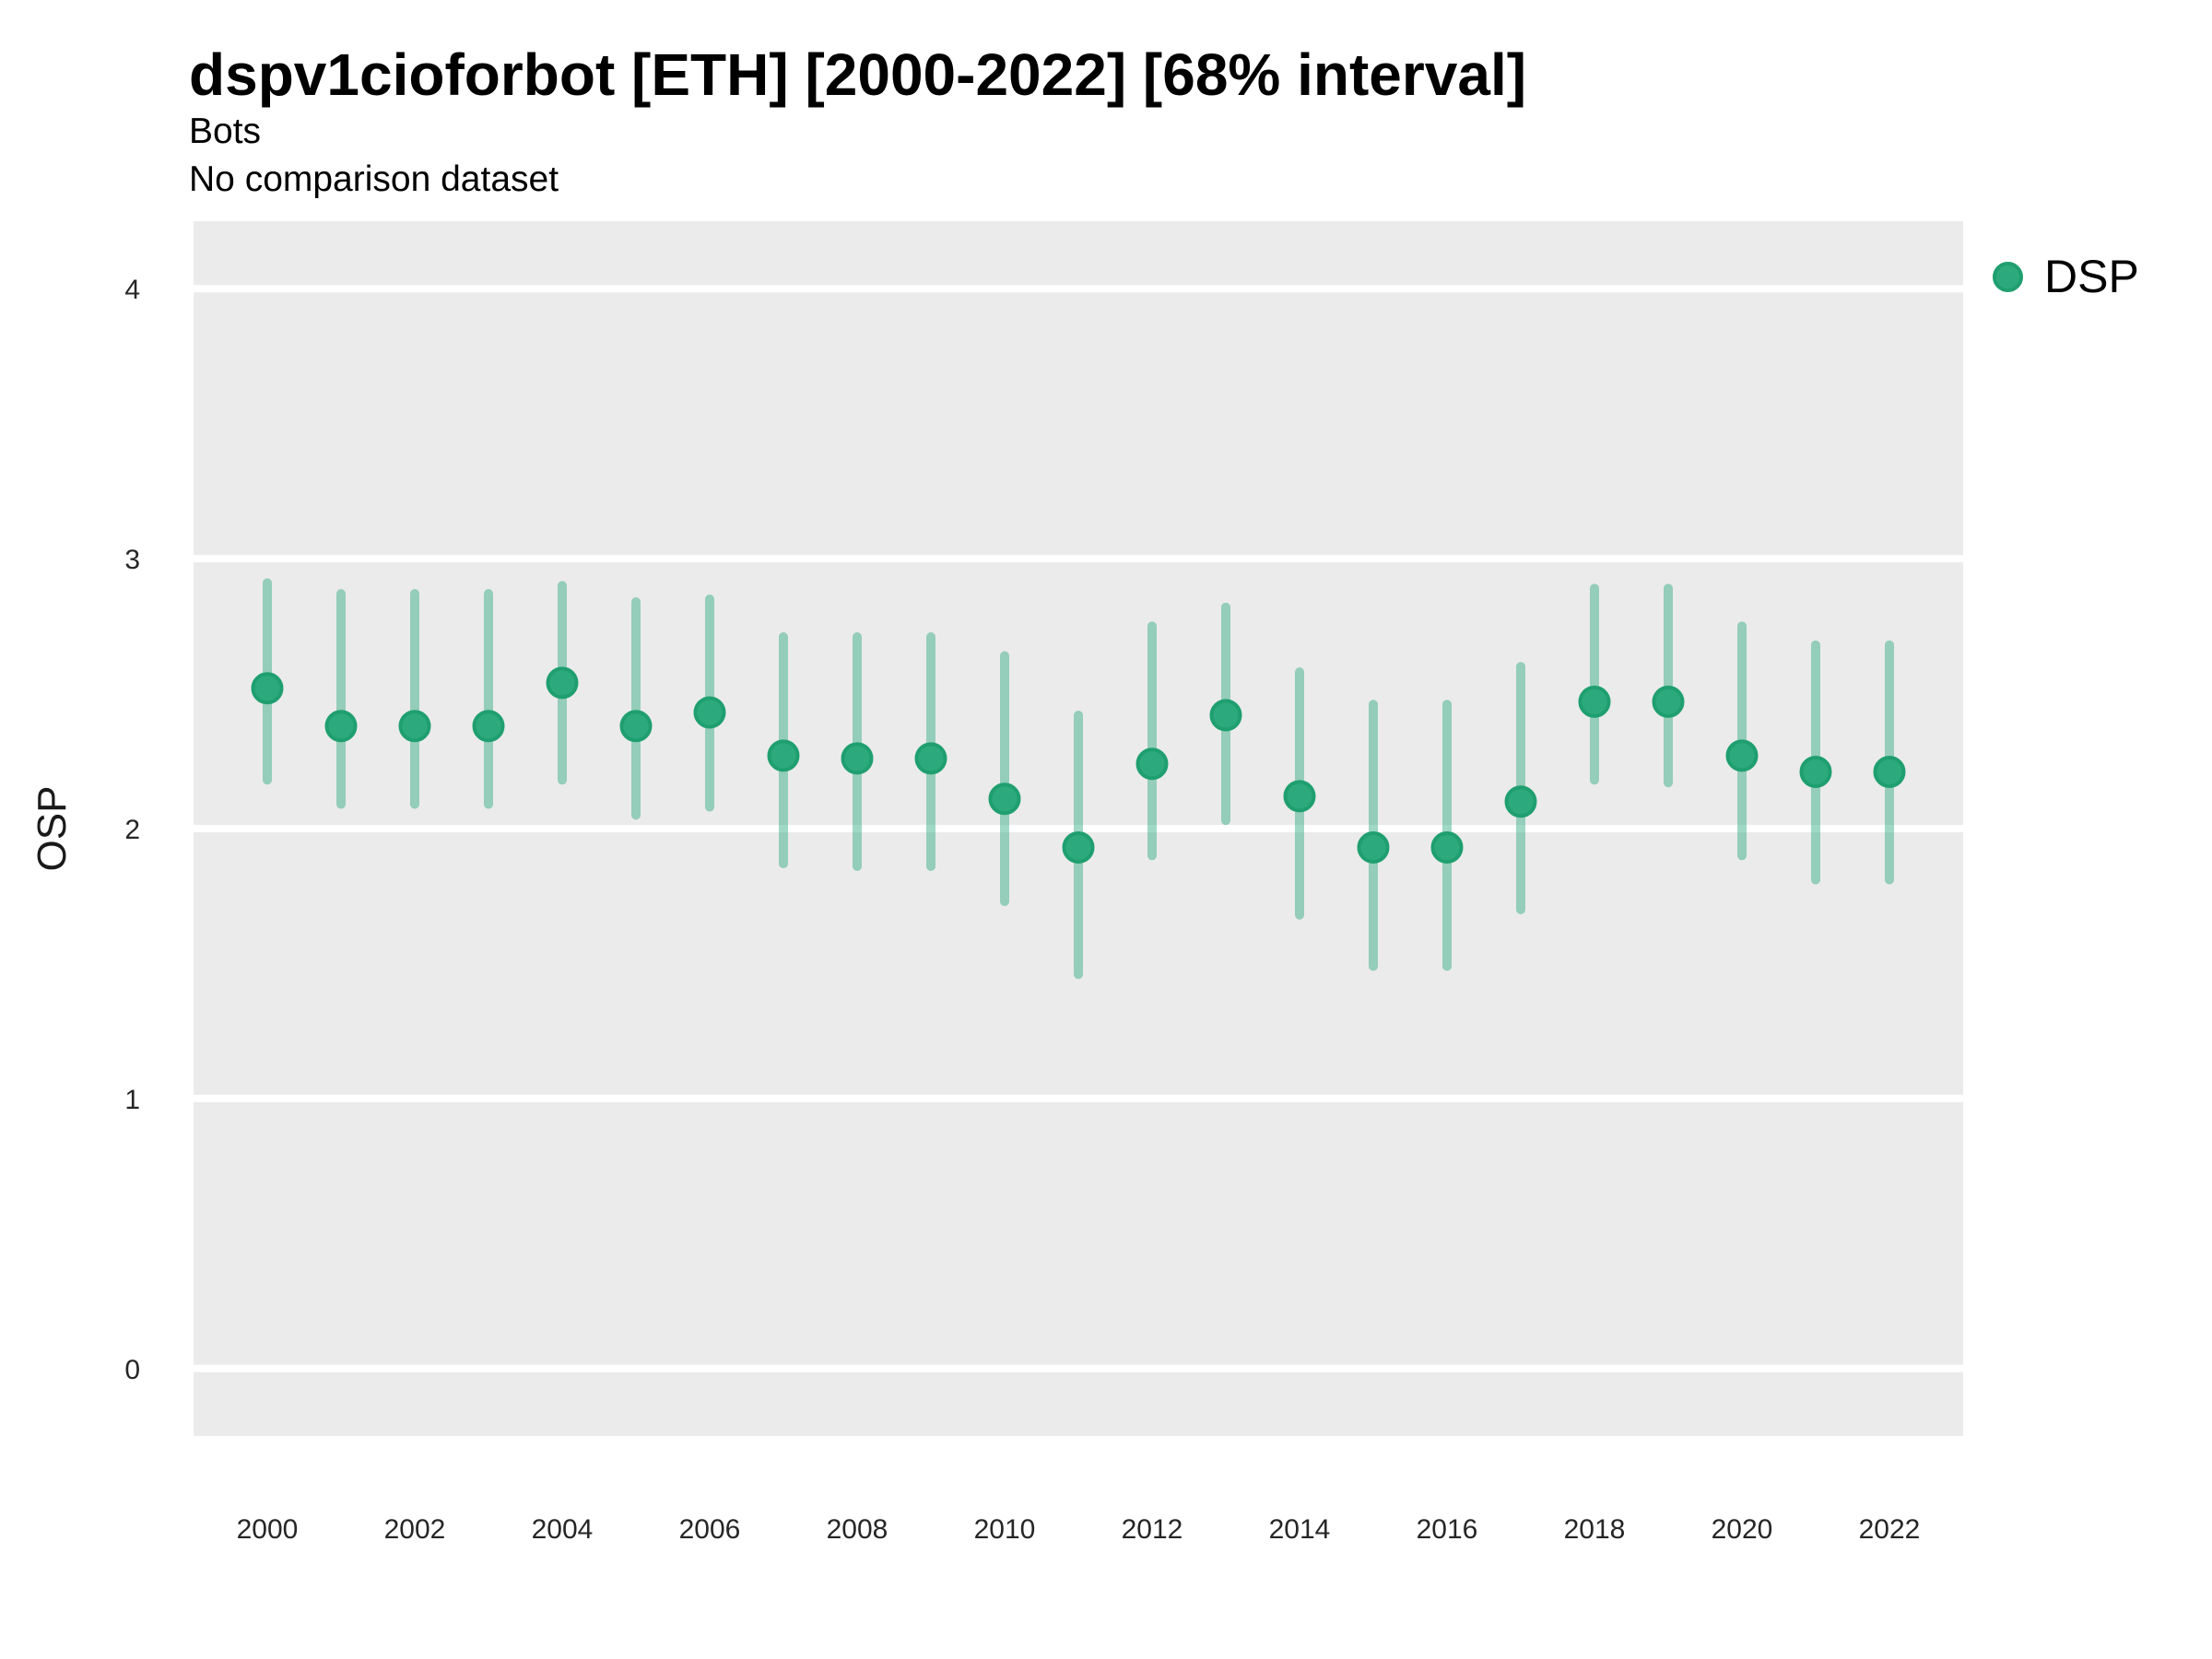 The image size is (2212, 1659). I want to click on x-tick-label: 2006, so click(710, 1529).